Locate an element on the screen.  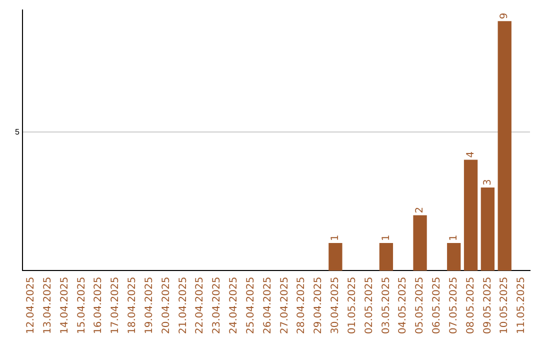
x-tick-label: 22.04.2025 is located at coordinates (200, 305).